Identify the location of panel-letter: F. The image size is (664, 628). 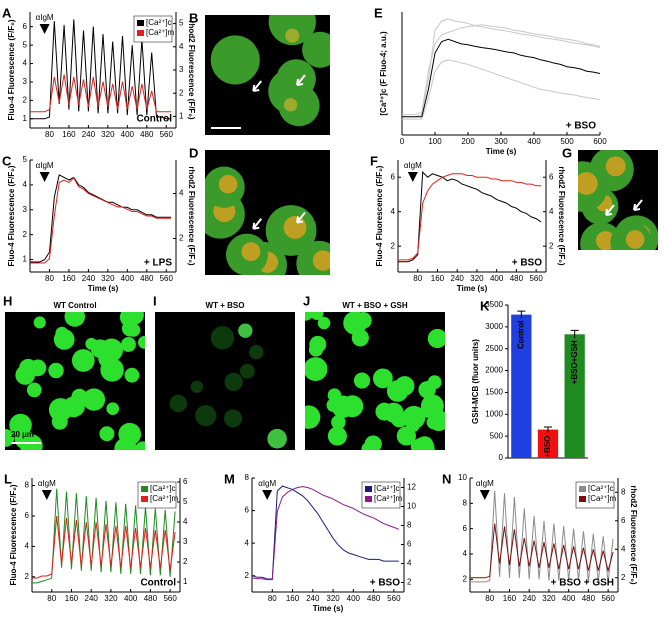
(374, 160).